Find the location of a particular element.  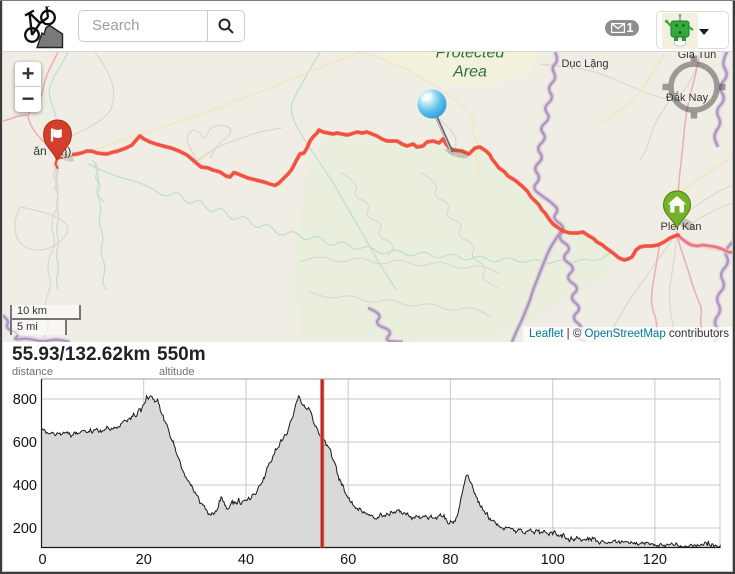

svg-text: Protected is located at coordinates (471, 57).